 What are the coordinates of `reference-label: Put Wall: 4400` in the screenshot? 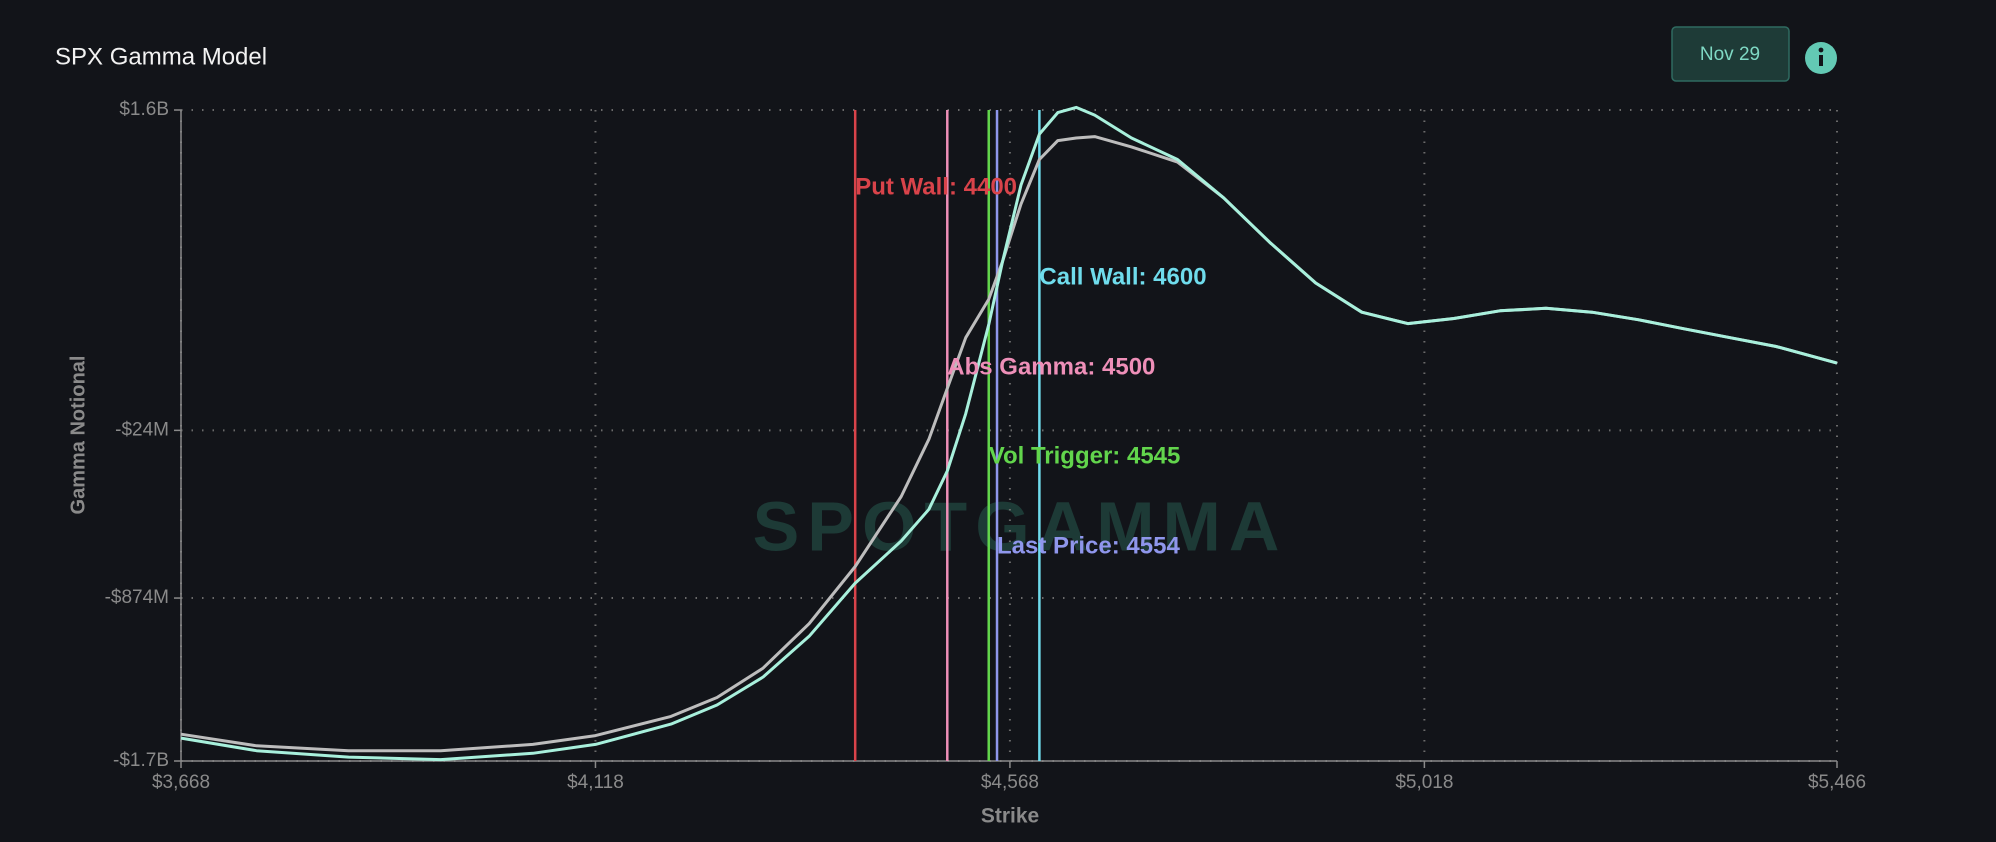 It's located at (936, 186).